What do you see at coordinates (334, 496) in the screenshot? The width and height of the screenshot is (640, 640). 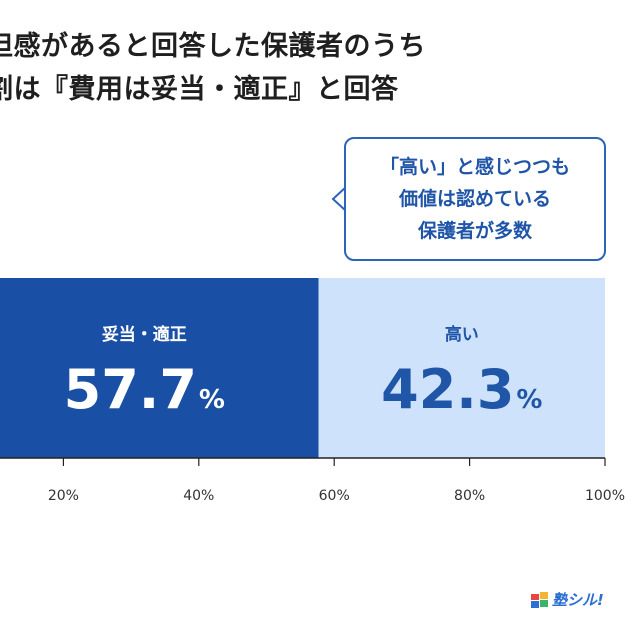 I see `x-tick-label-3: 60%` at bounding box center [334, 496].